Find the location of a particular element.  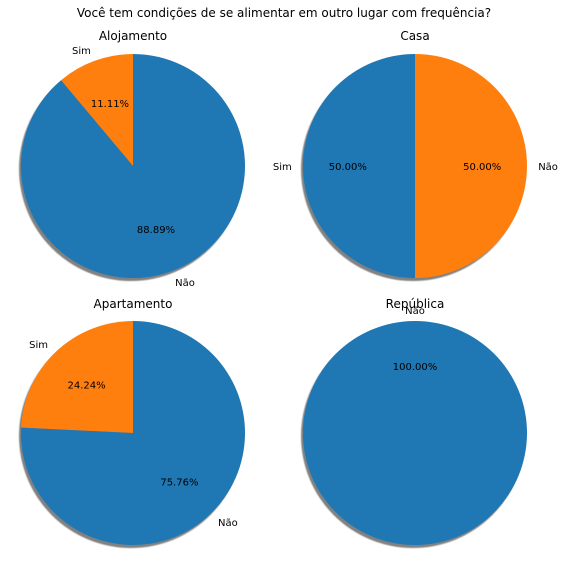

pie-pct-label: 88.89% is located at coordinates (156, 230).